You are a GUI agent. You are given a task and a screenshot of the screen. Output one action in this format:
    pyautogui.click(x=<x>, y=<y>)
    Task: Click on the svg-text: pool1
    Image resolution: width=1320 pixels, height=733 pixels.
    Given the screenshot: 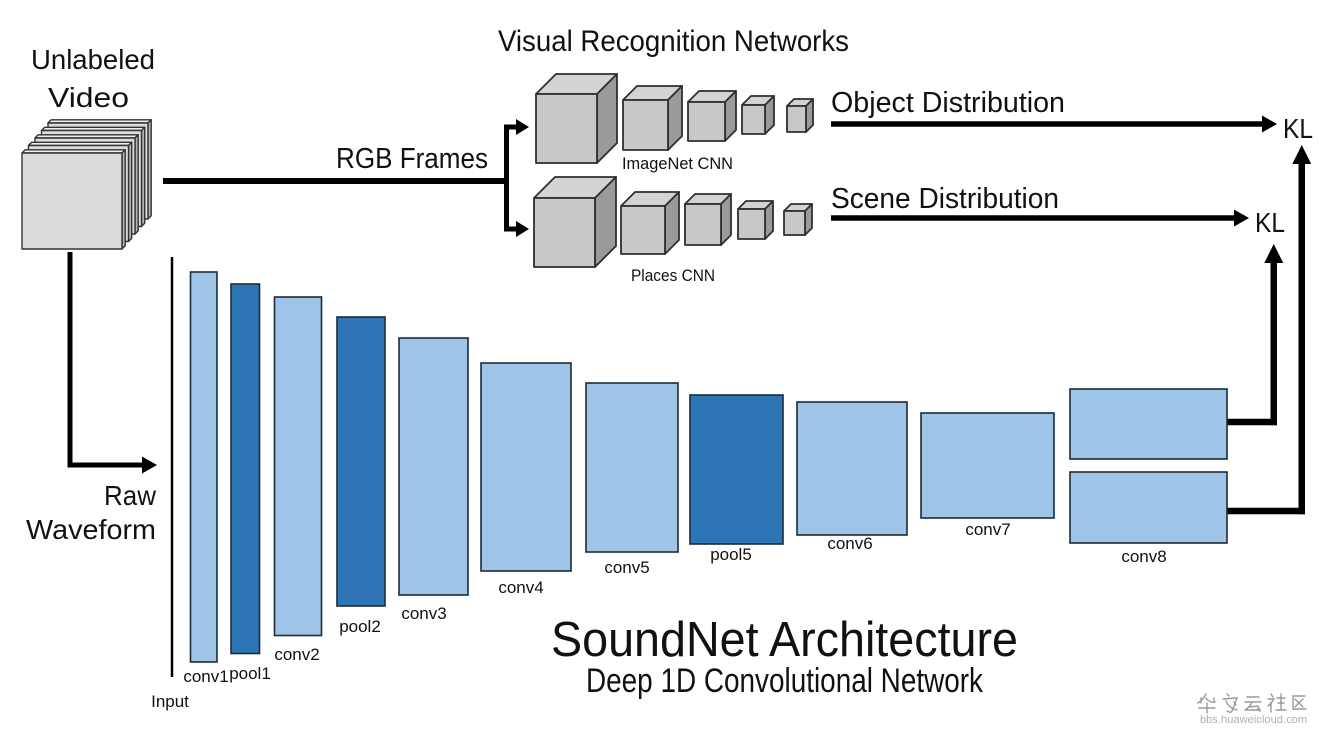 What is the action you would take?
    pyautogui.click(x=250, y=673)
    